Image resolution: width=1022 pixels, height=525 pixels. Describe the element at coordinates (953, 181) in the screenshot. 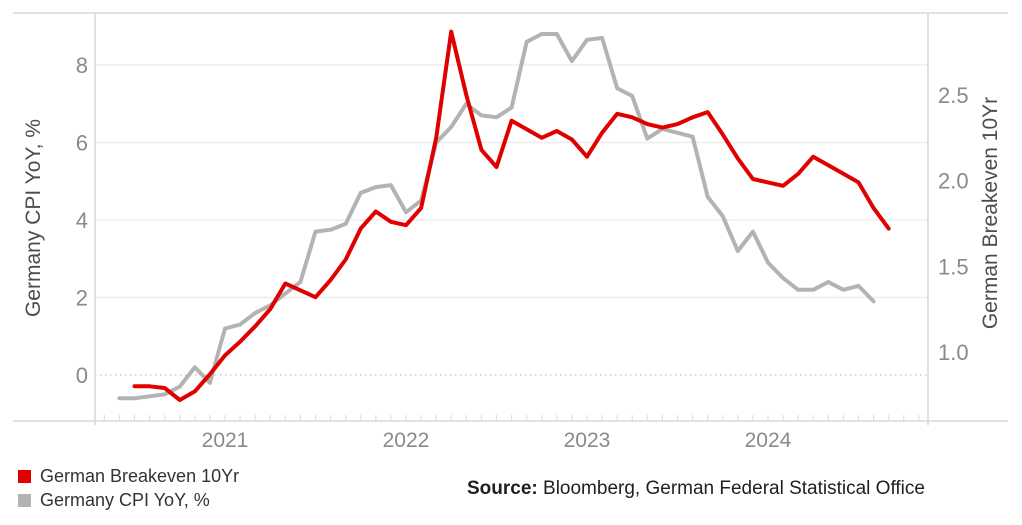

I see `right-tick-label: 2.0` at that location.